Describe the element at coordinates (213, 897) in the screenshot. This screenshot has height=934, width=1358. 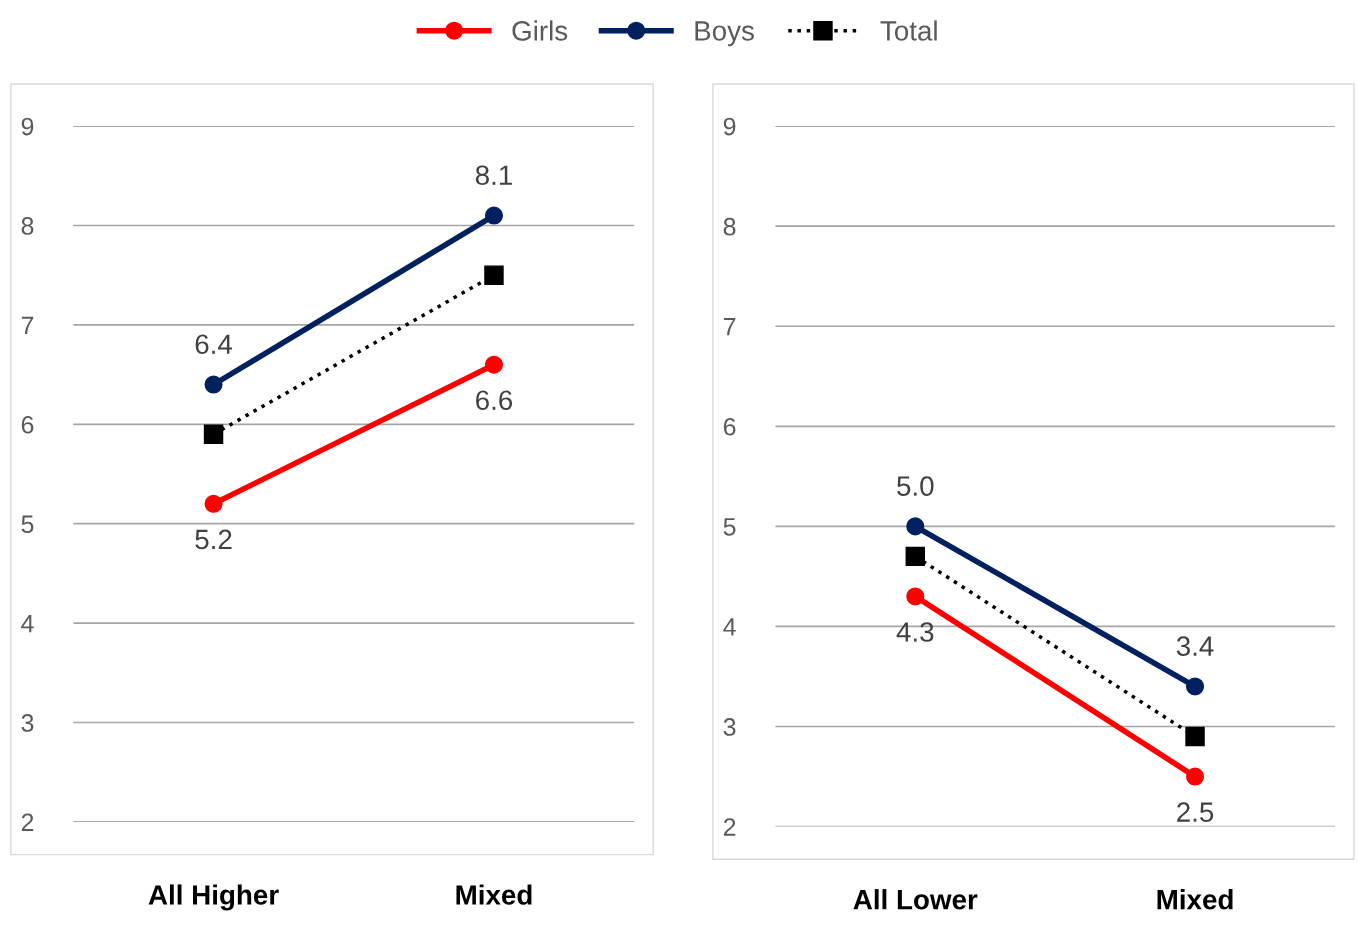
I see `x-tick-label: All Higher` at that location.